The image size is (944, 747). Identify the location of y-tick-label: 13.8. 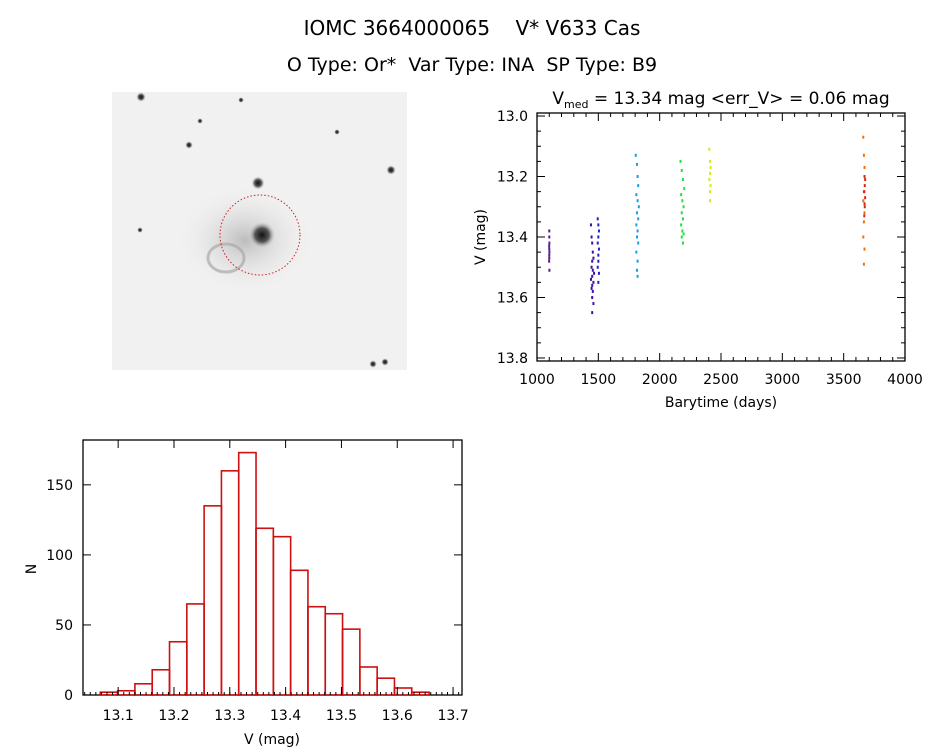
(512, 359).